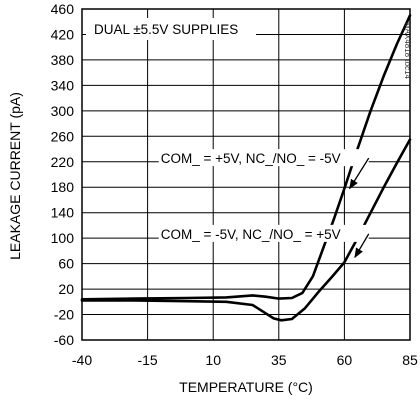 This screenshot has width=420, height=401. What do you see at coordinates (407, 50) in the screenshot?
I see `chart-watermark: MAX4818 toc14` at bounding box center [407, 50].